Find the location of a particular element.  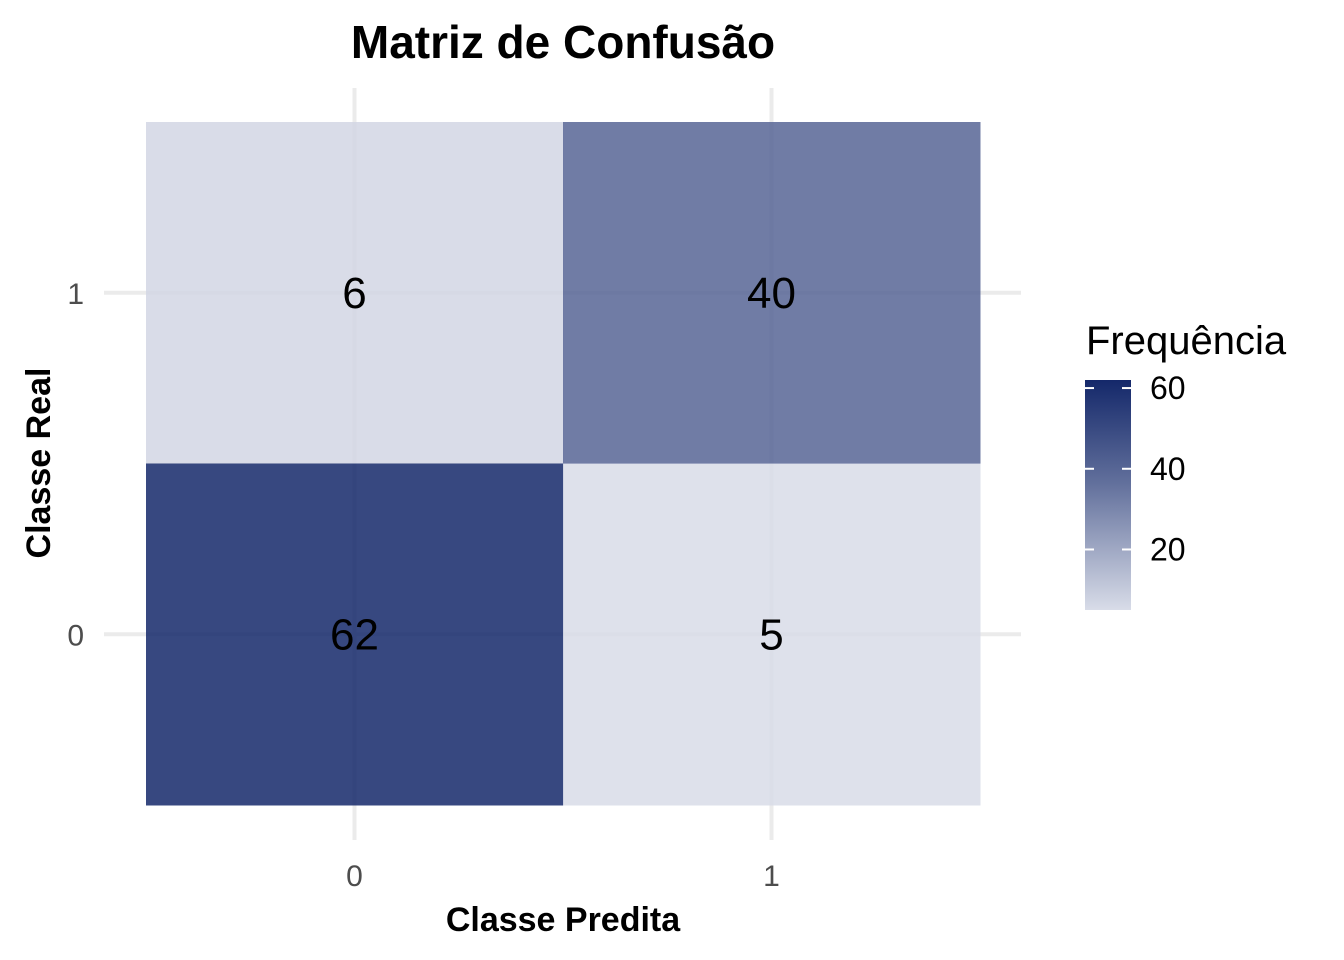

chart-title: Matriz de Confusão is located at coordinates (563, 42).